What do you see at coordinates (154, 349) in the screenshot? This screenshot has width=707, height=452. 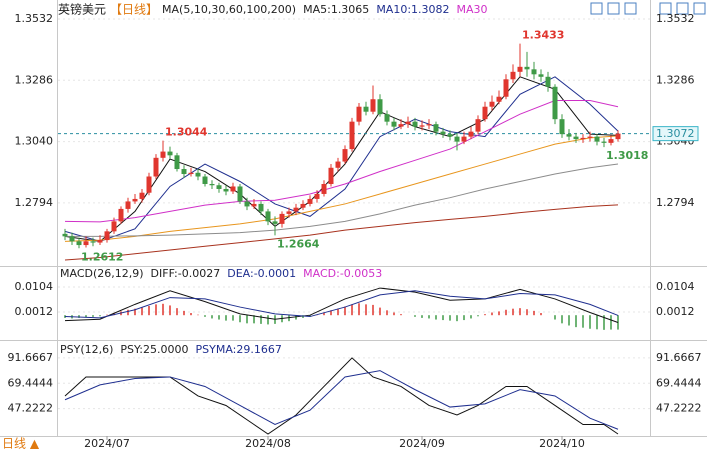 I see `legend-entry: PSY:25.0000` at bounding box center [154, 349].